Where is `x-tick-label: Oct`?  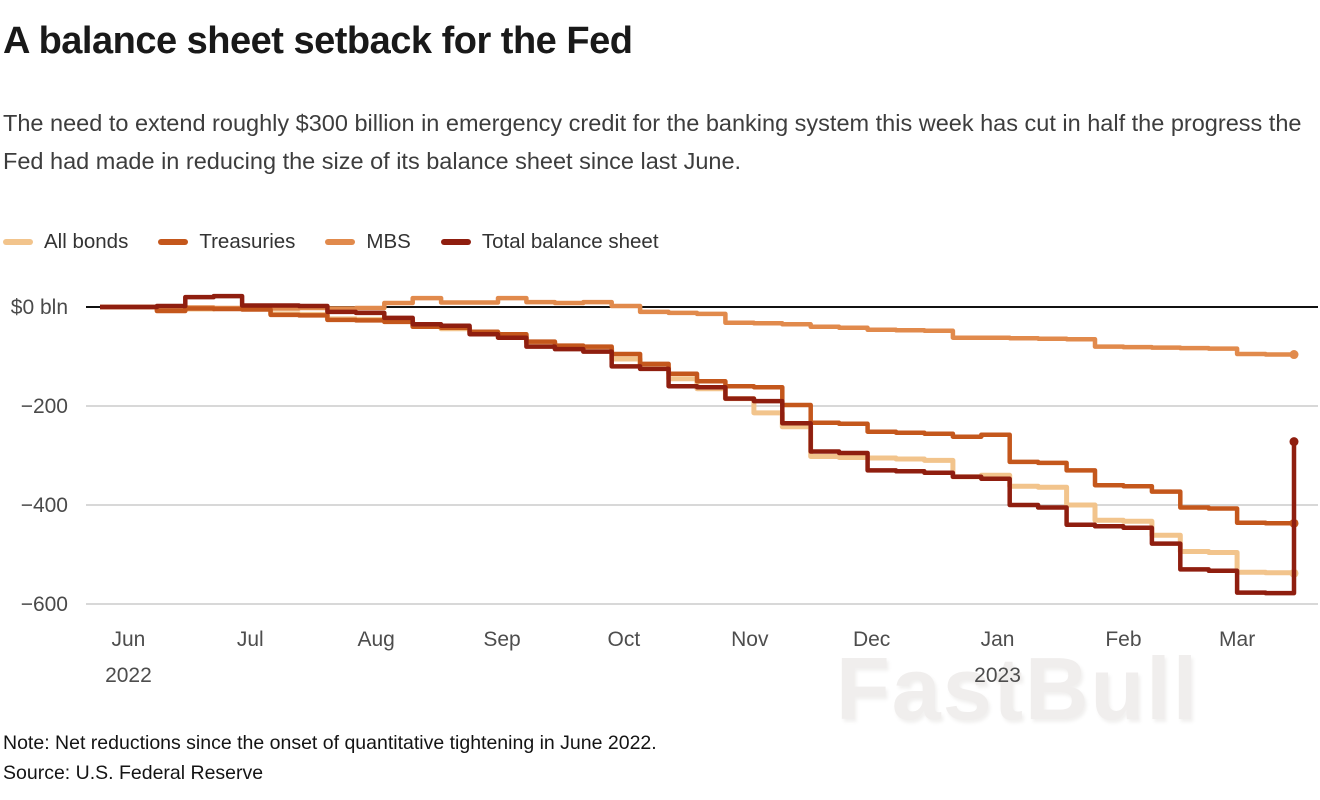
x-tick-label: Oct is located at coordinates (624, 639).